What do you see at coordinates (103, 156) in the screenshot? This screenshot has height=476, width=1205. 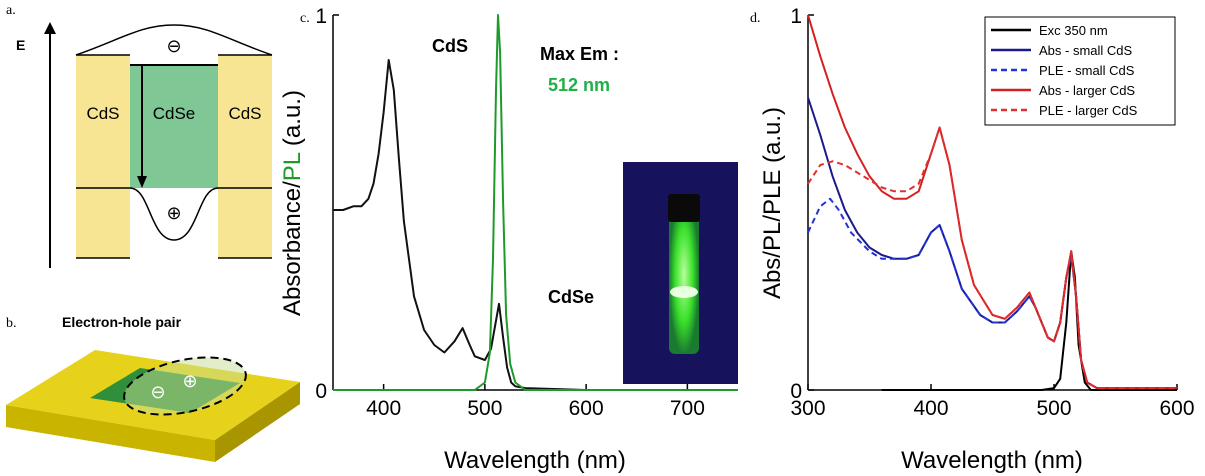 I see `cds-left` at bounding box center [103, 156].